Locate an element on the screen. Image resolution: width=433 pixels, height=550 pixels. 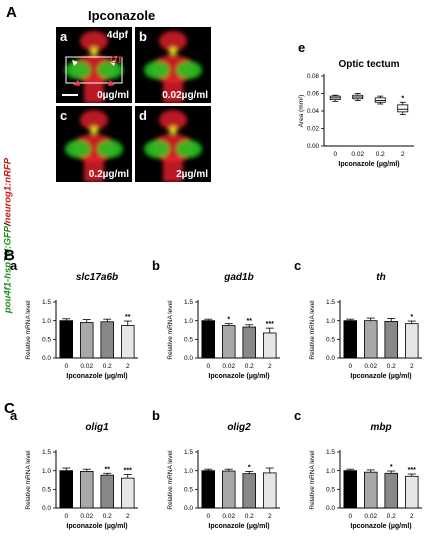
ot-label: OT is located at coordinates (116, 60).